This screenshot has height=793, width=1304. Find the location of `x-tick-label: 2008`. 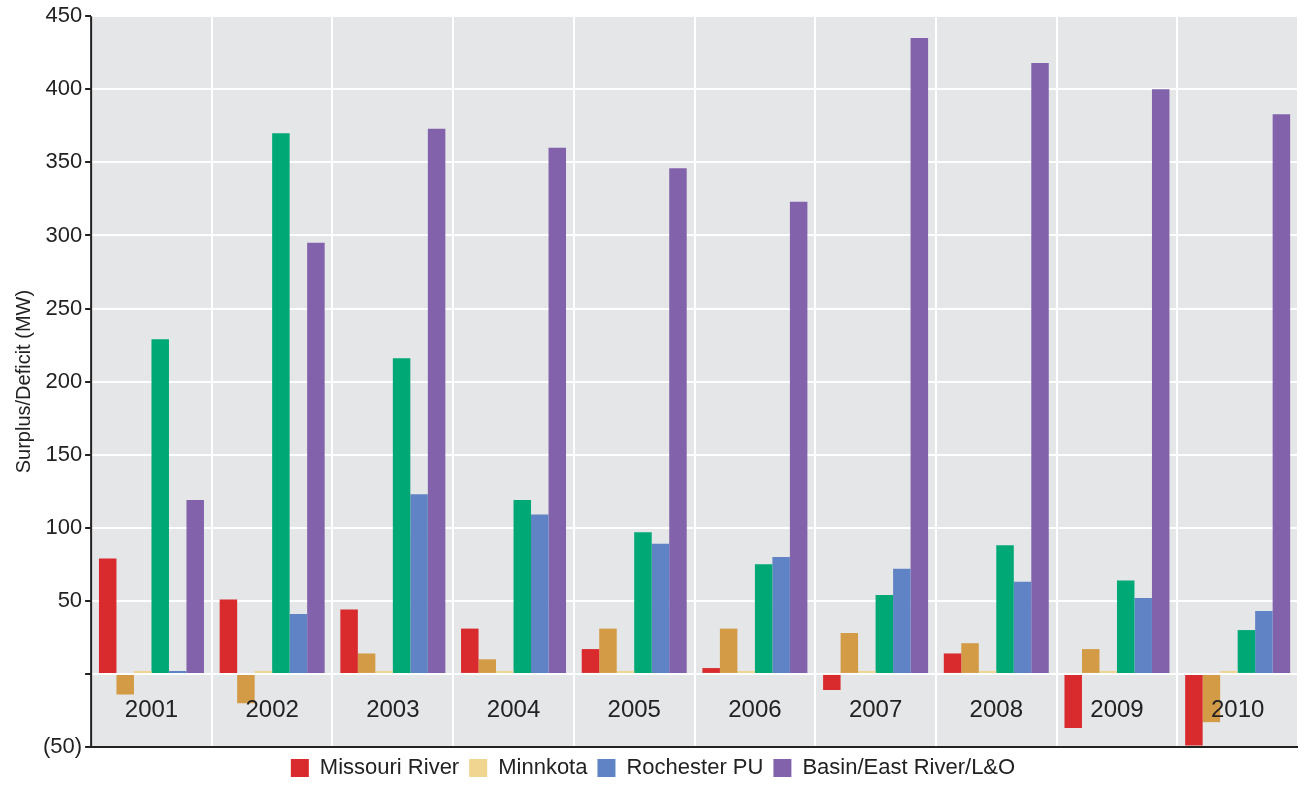

x-tick-label: 2008 is located at coordinates (996, 709).